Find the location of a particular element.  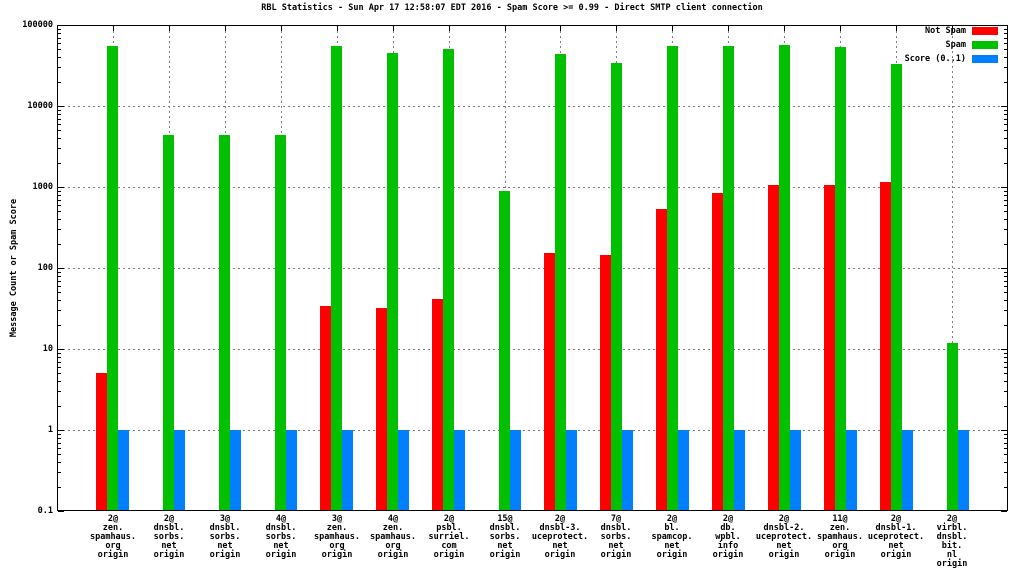

x-tick-label-line: 4@ is located at coordinates (281, 519).